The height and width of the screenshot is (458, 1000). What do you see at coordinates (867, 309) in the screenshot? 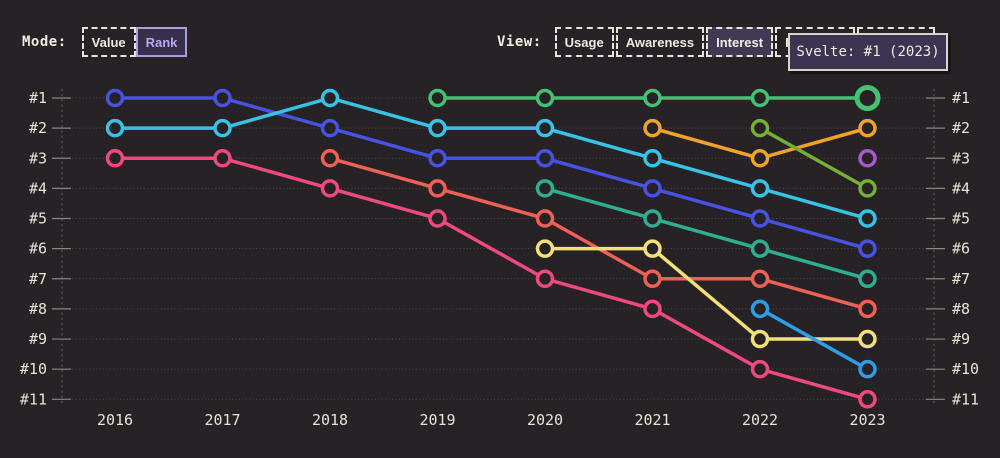
I see `chart-point-coral-line-2023` at bounding box center [867, 309].